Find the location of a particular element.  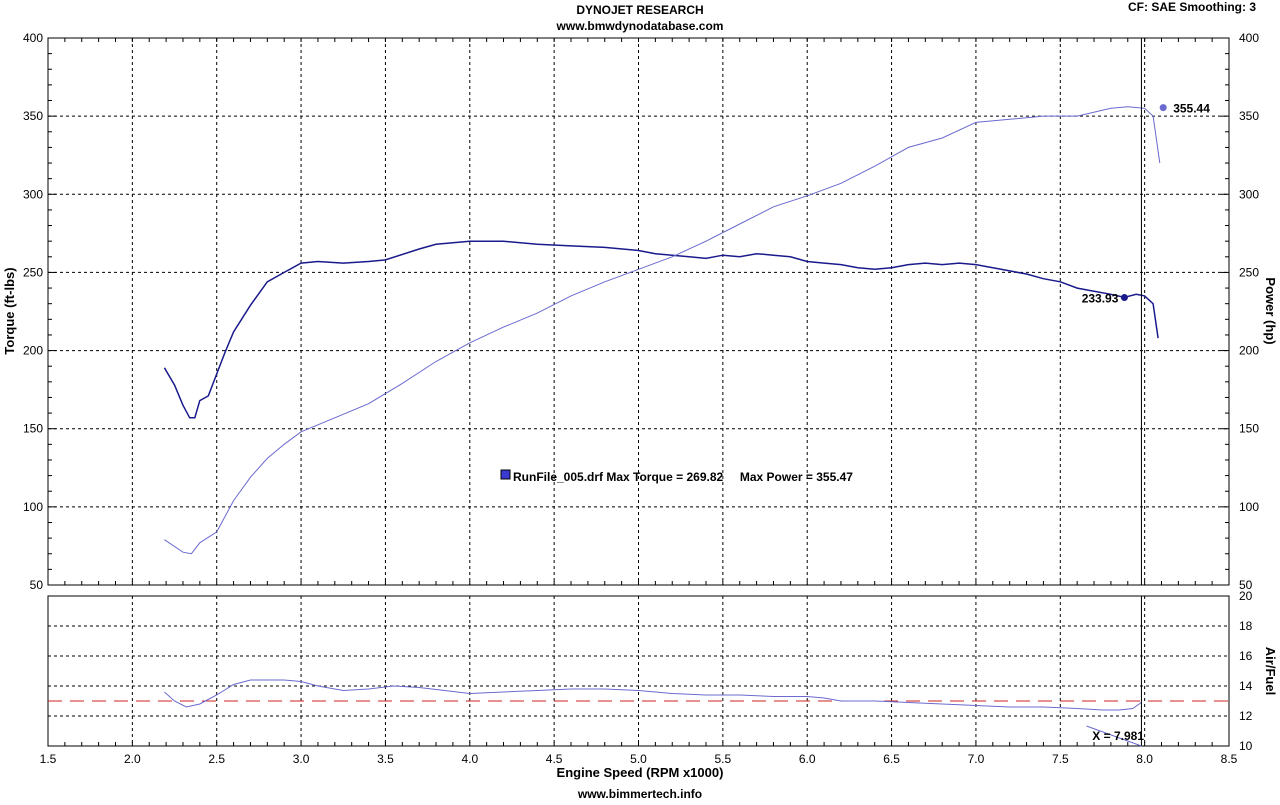

power-tick-label: 100 is located at coordinates (1249, 507).